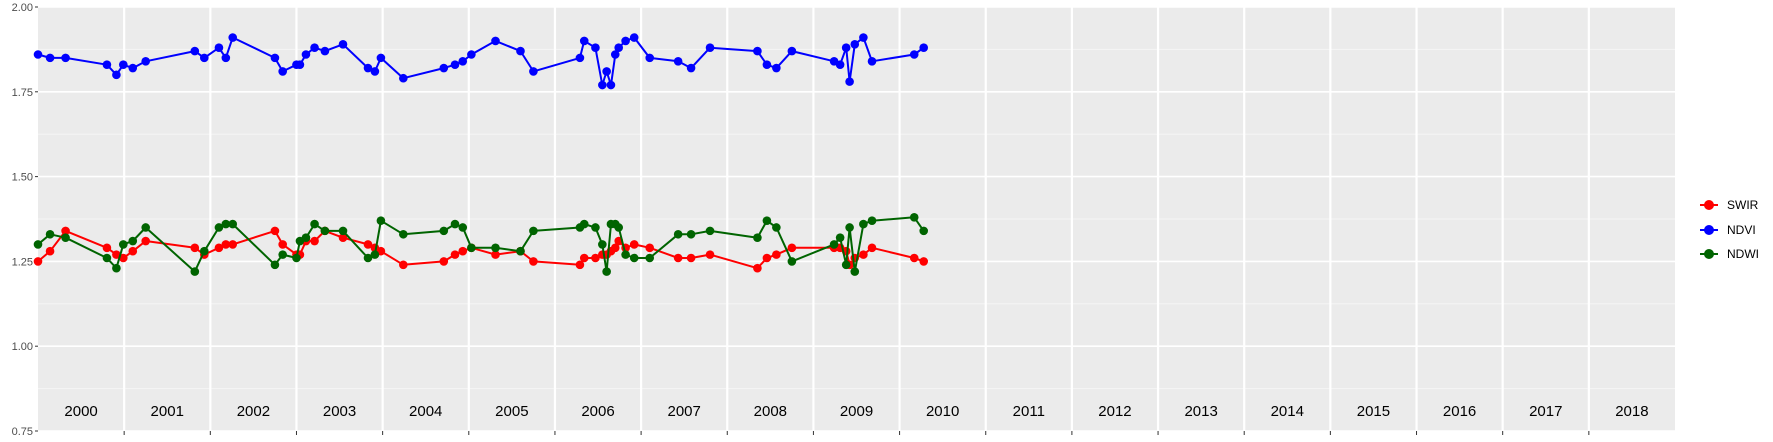  I want to click on year-label: 2004, so click(425, 411).